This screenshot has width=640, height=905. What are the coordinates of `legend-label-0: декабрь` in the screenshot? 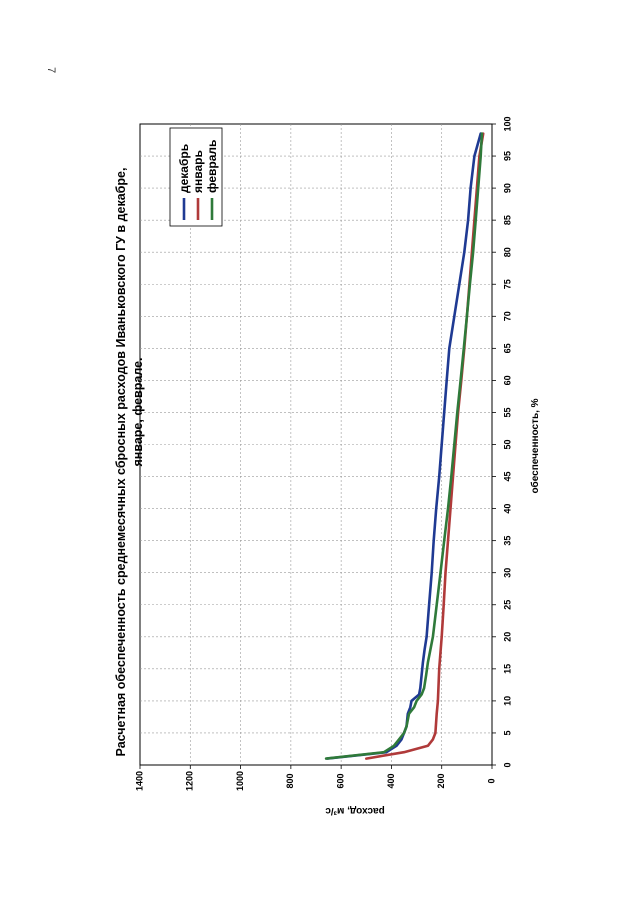 It's located at (184, 168).